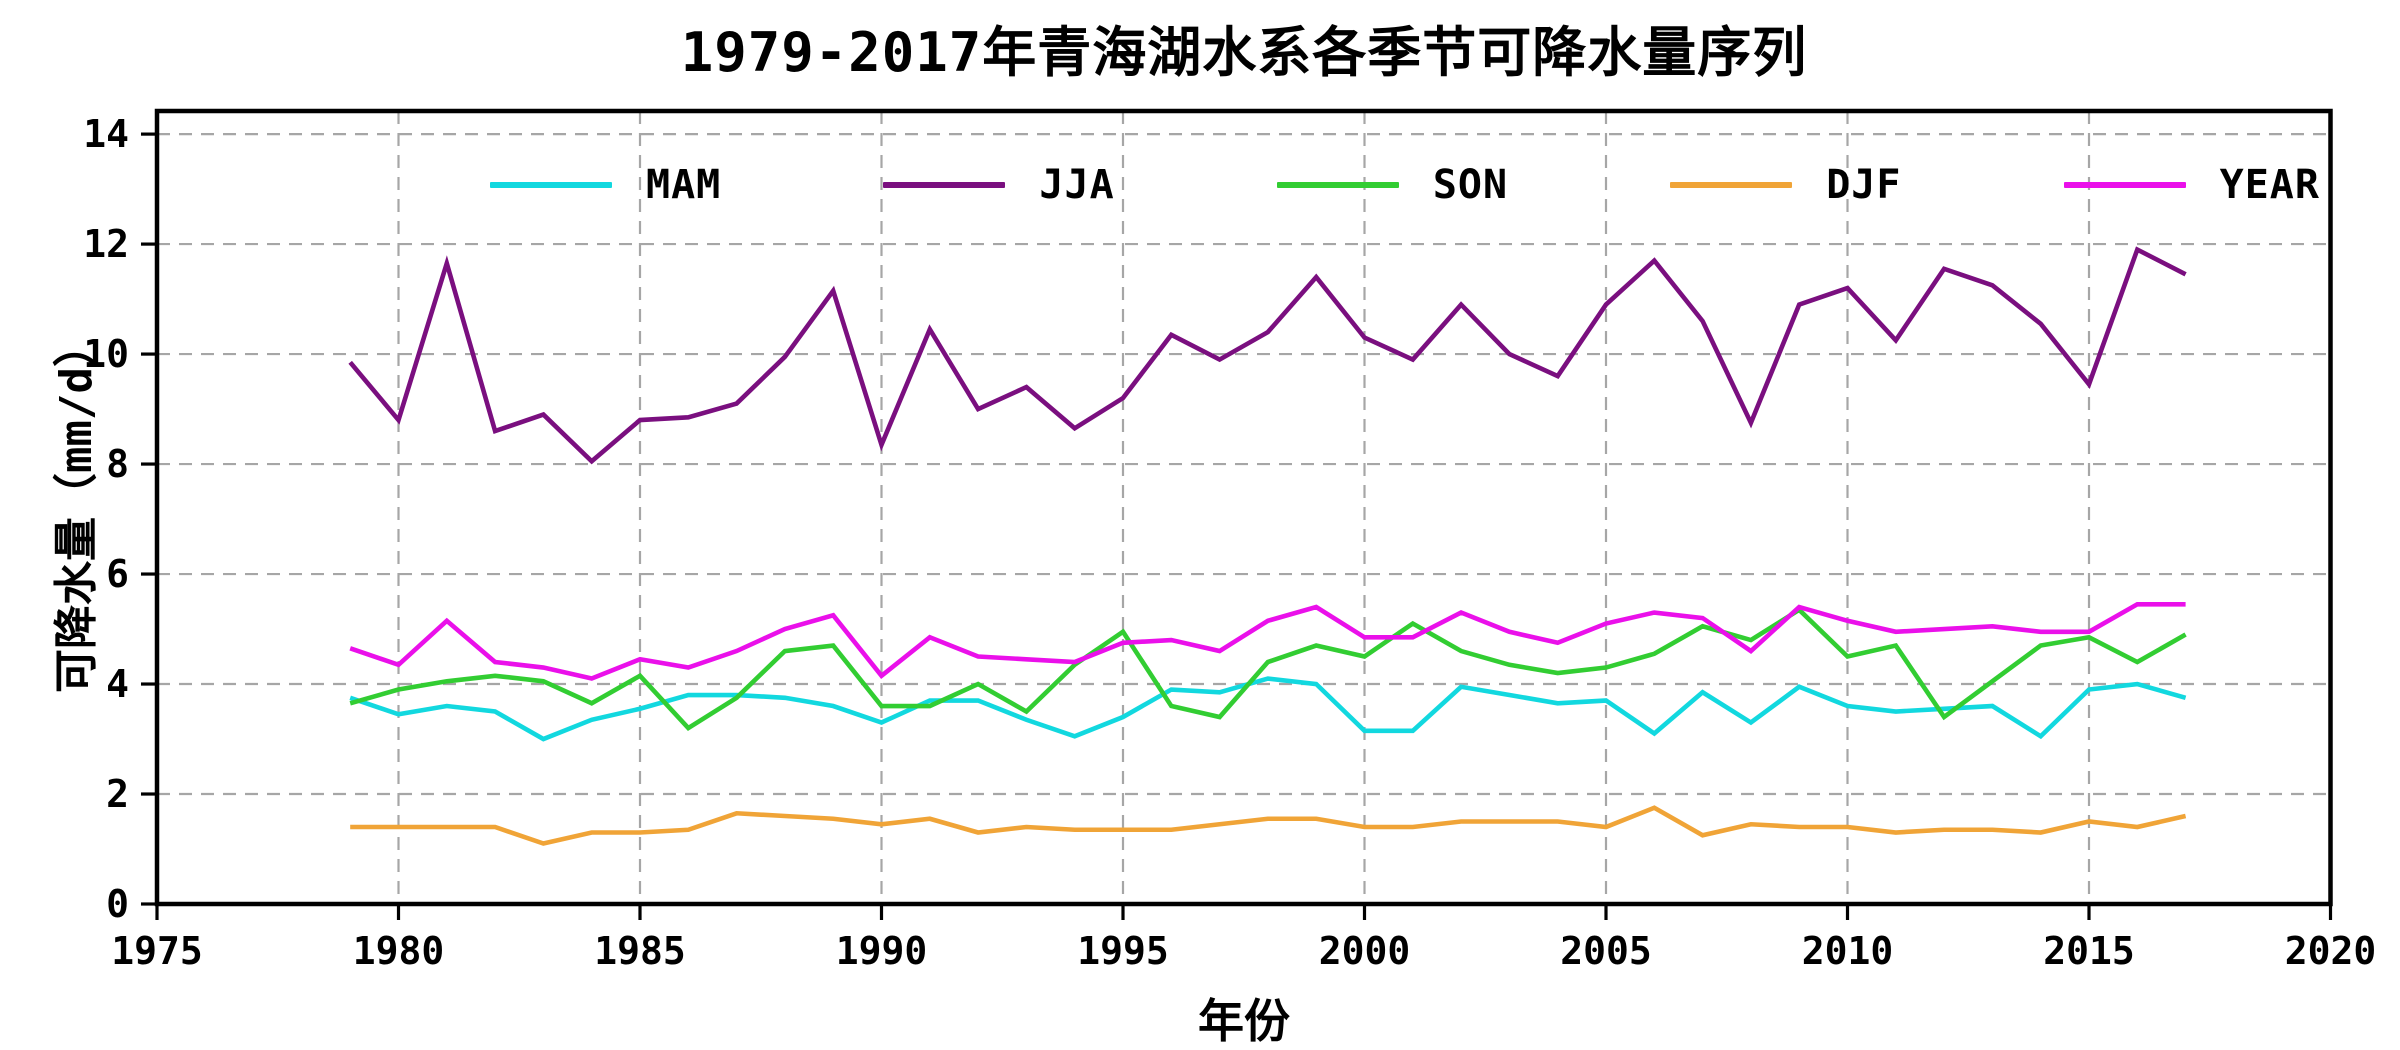  Describe the element at coordinates (1268, 825) in the screenshot. I see `series-line-djf` at that location.